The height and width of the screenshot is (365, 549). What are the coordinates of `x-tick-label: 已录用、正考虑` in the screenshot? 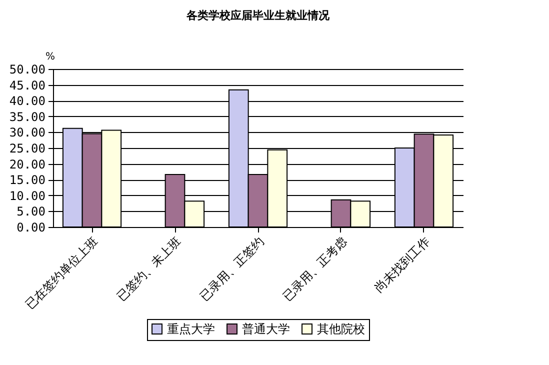 It's located at (315, 269).